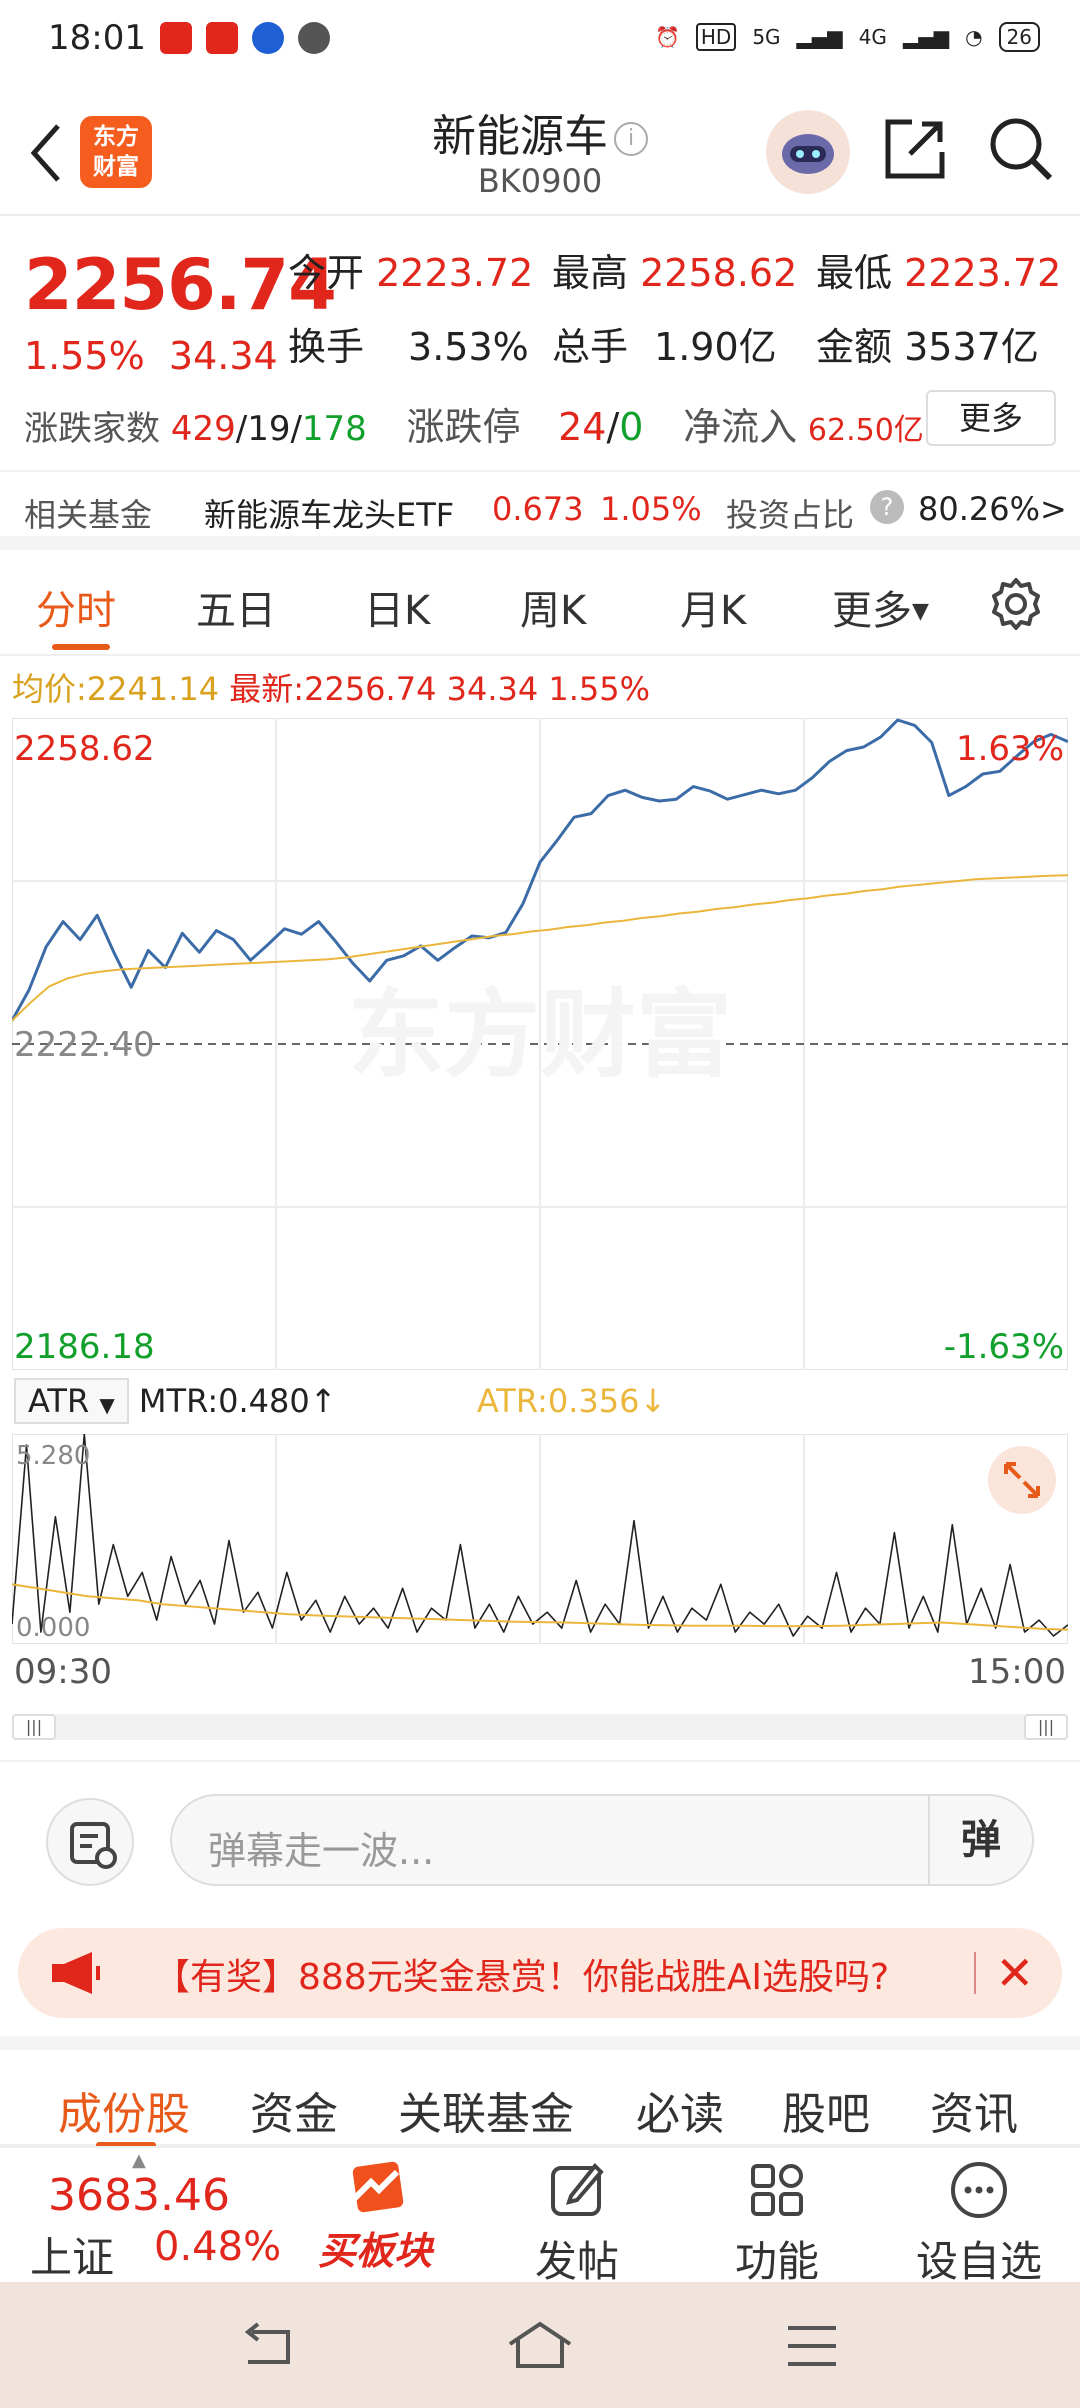  What do you see at coordinates (1046, 1727) in the screenshot?
I see `range-handle-right: |||` at bounding box center [1046, 1727].